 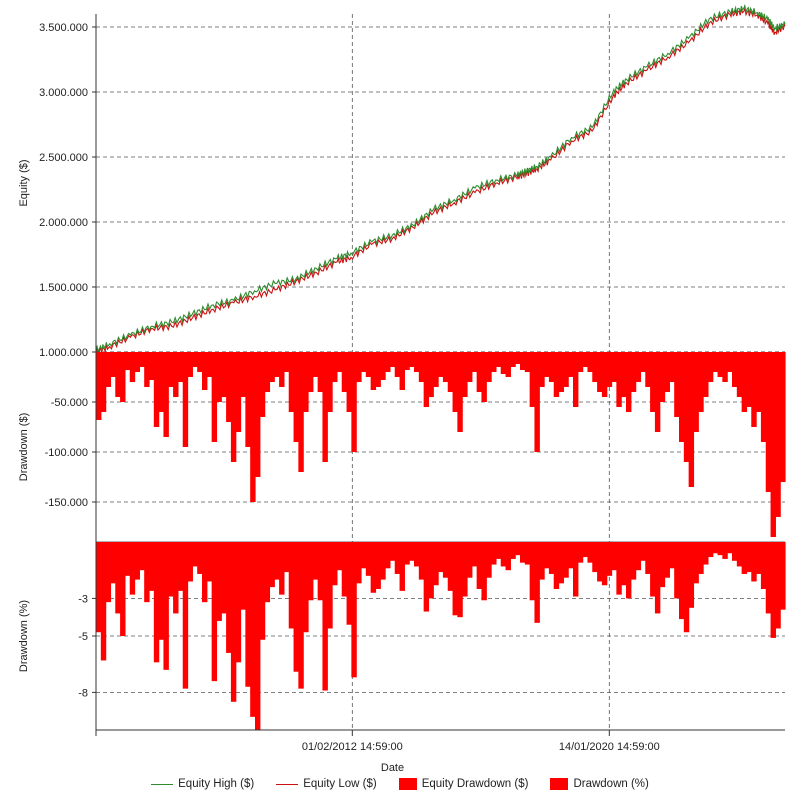 What do you see at coordinates (599, 784) in the screenshot?
I see `legend-item-drawdown-pct: Drawdown (%)` at bounding box center [599, 784].